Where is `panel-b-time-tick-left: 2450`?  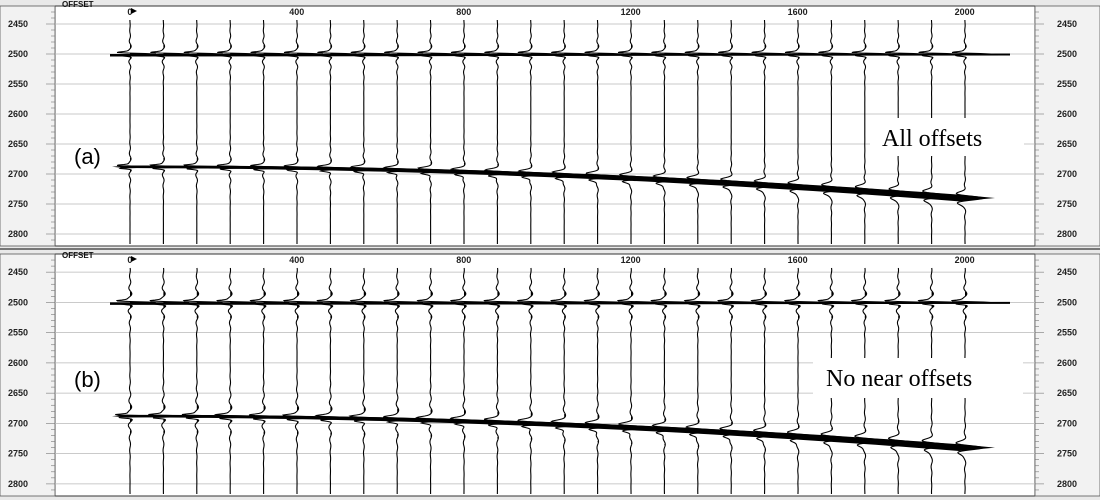 panel-b-time-tick-left: 2450 is located at coordinates (18, 272).